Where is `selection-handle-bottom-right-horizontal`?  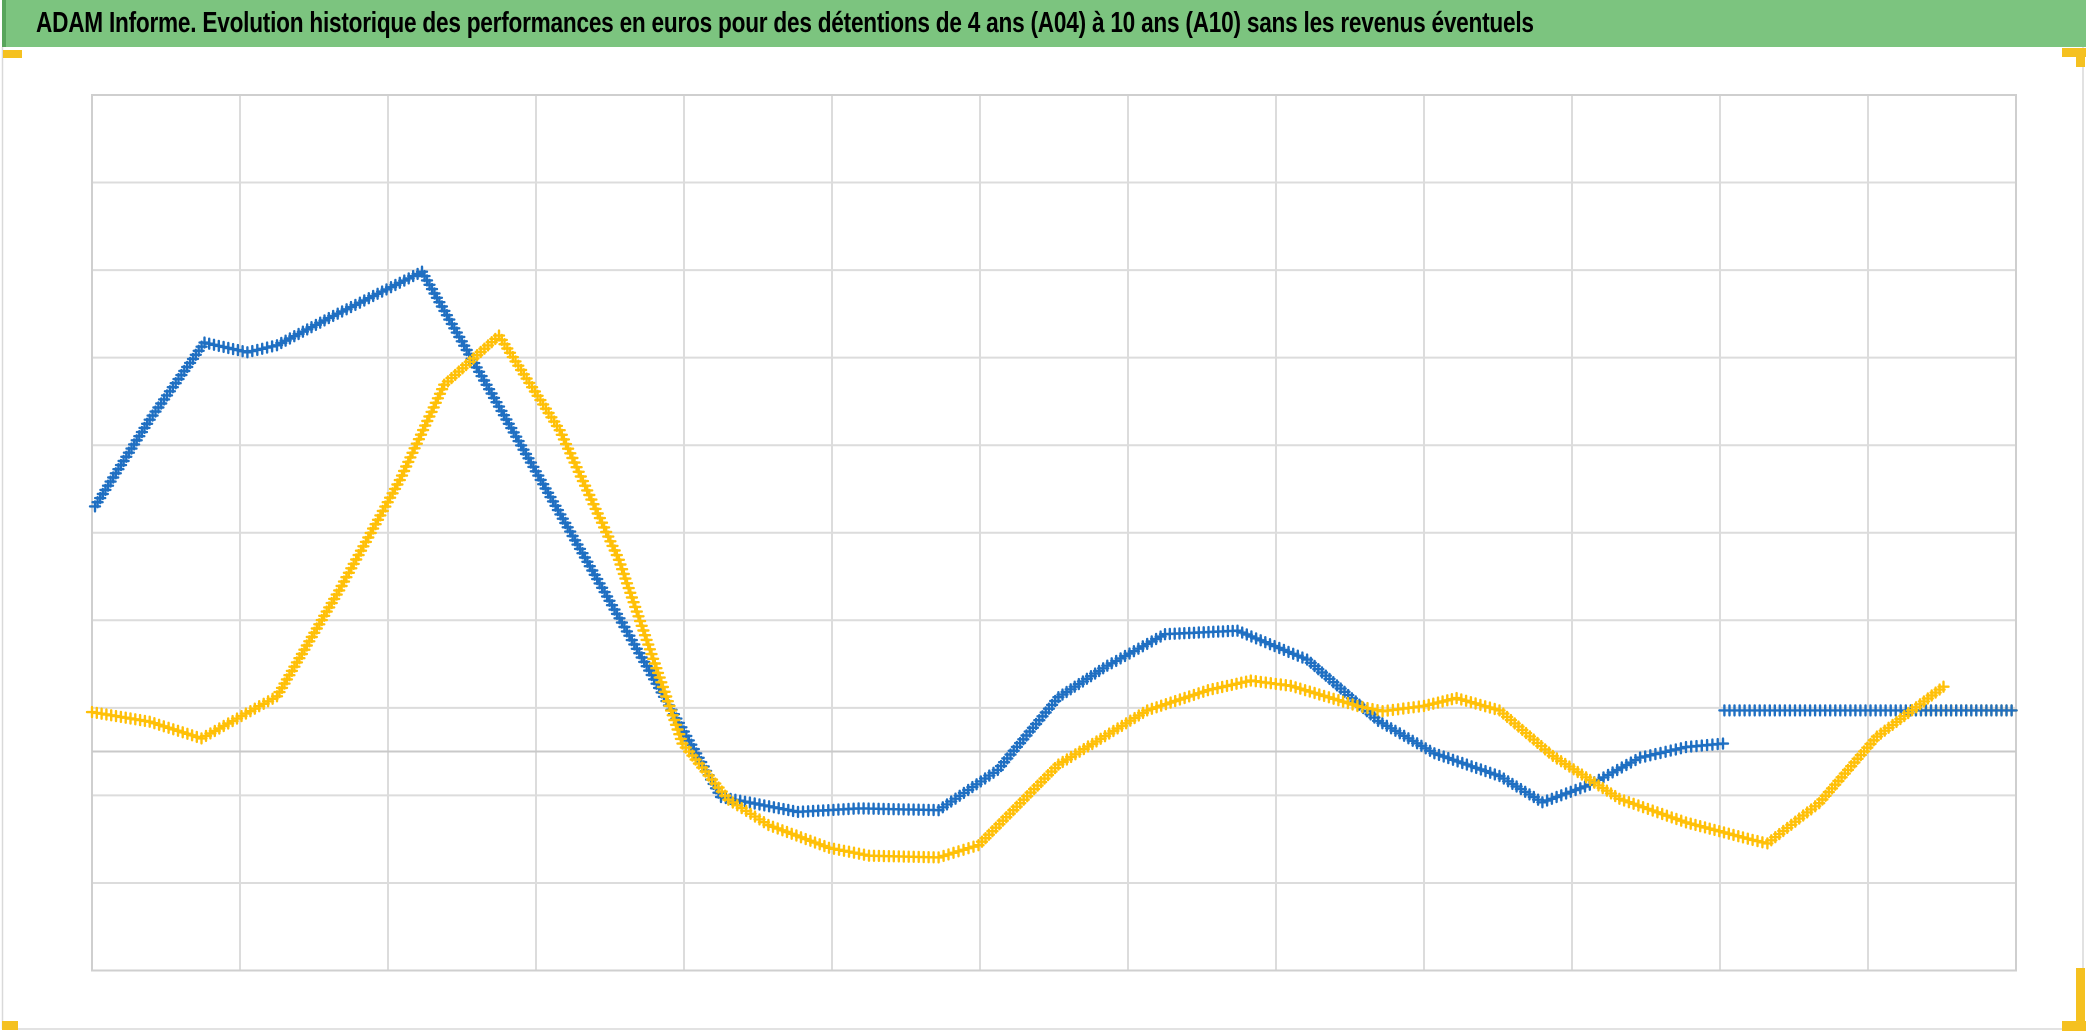 selection-handle-bottom-right-horizontal is located at coordinates (2074, 1026).